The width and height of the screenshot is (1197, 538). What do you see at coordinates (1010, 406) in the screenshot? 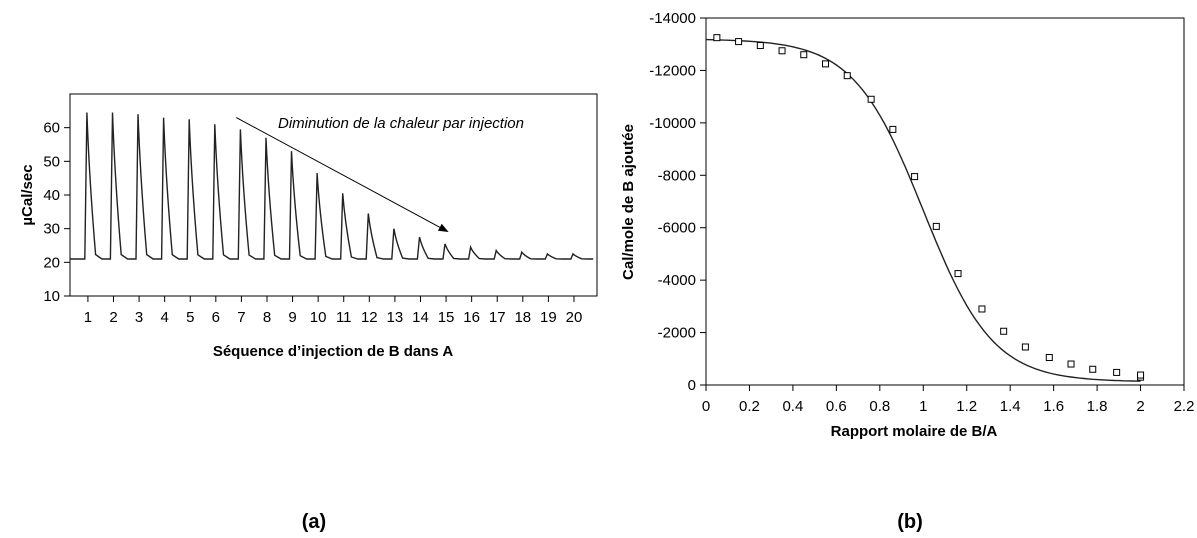
I see `chart-b-xtick-label: 1.4` at bounding box center [1010, 406].